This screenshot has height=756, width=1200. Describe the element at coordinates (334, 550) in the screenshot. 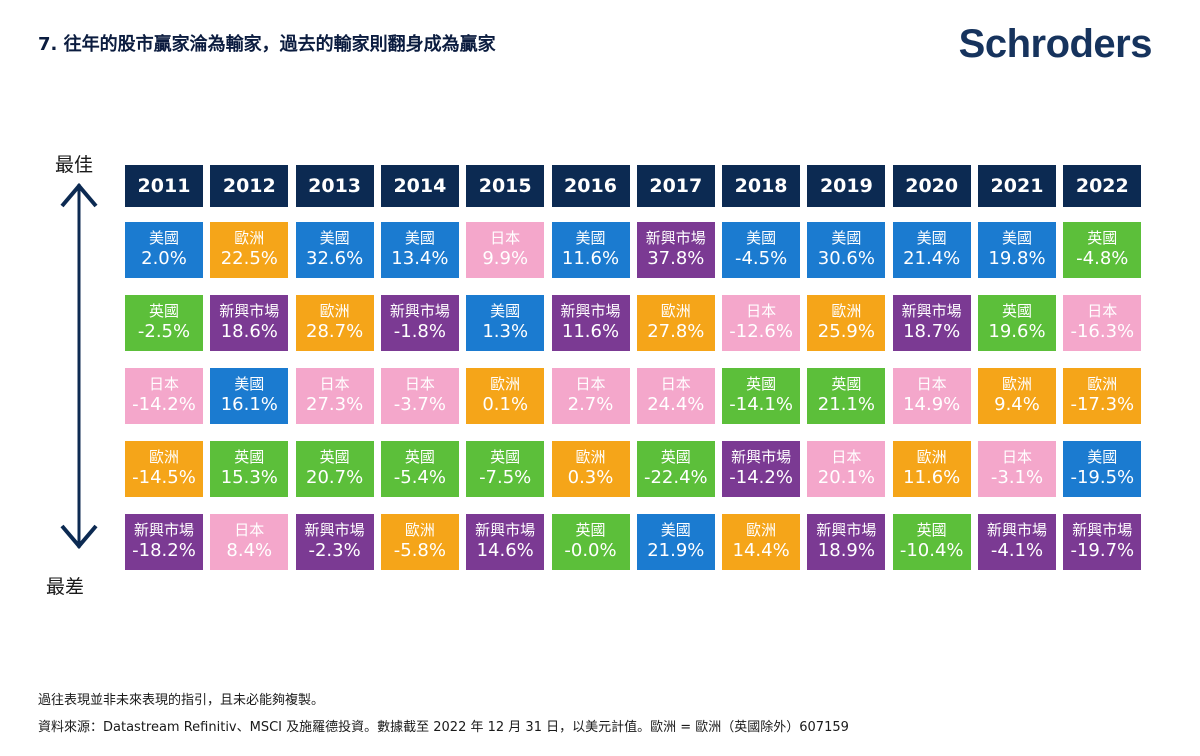

I see `return-value: -2.3%` at that location.